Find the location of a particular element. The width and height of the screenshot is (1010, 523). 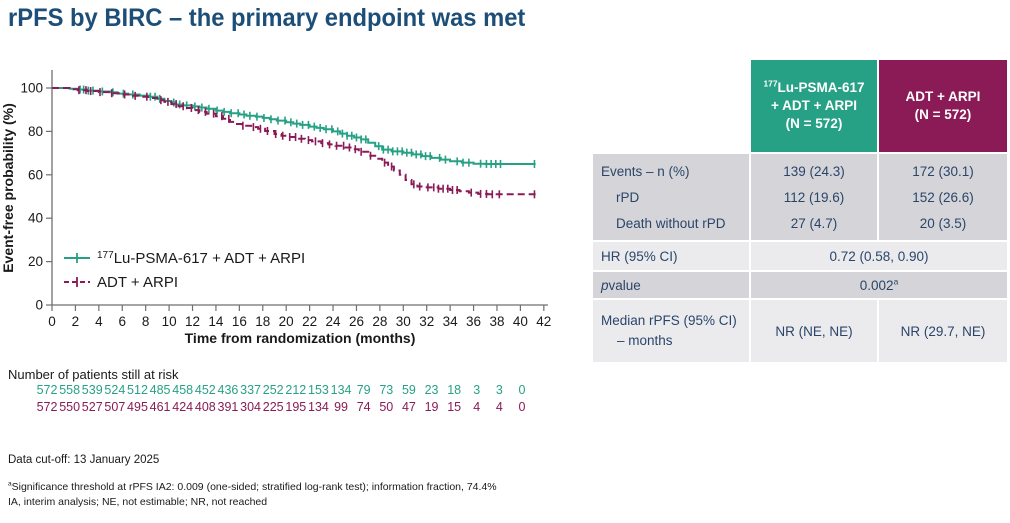

y-axis-title: Event-free probability (%) is located at coordinates (8, 188).